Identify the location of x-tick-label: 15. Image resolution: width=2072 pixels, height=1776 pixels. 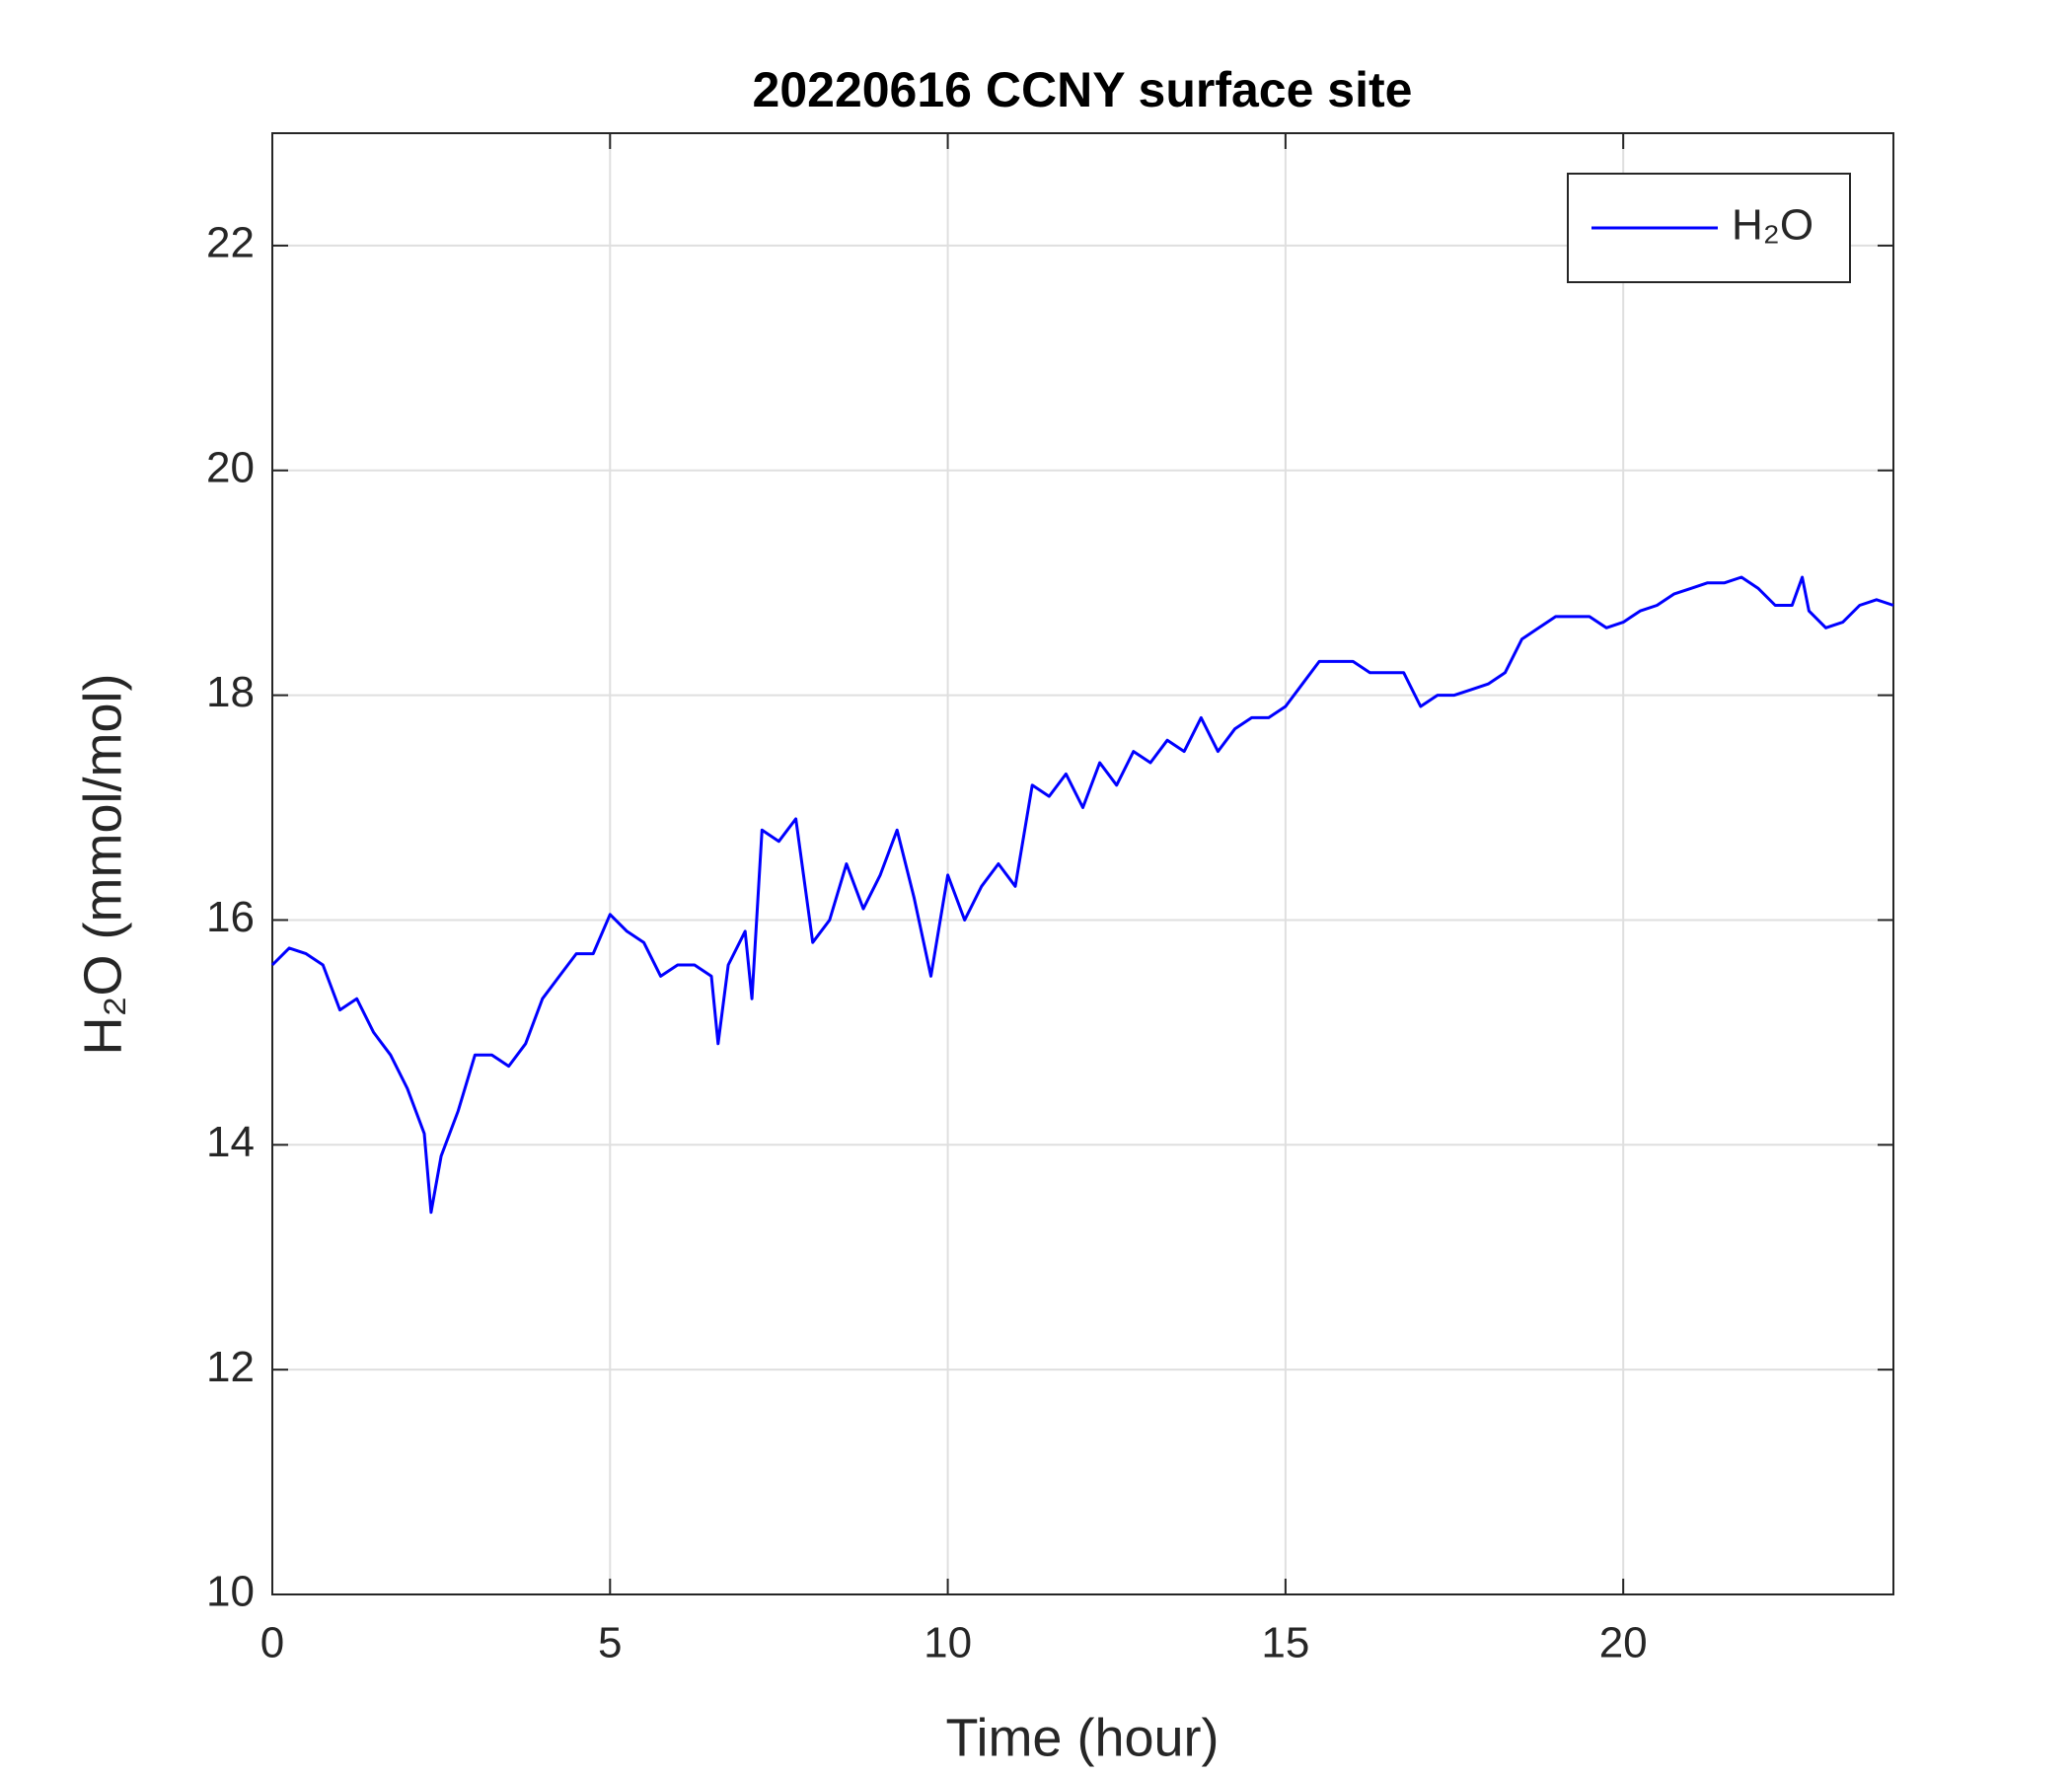
(1285, 1643).